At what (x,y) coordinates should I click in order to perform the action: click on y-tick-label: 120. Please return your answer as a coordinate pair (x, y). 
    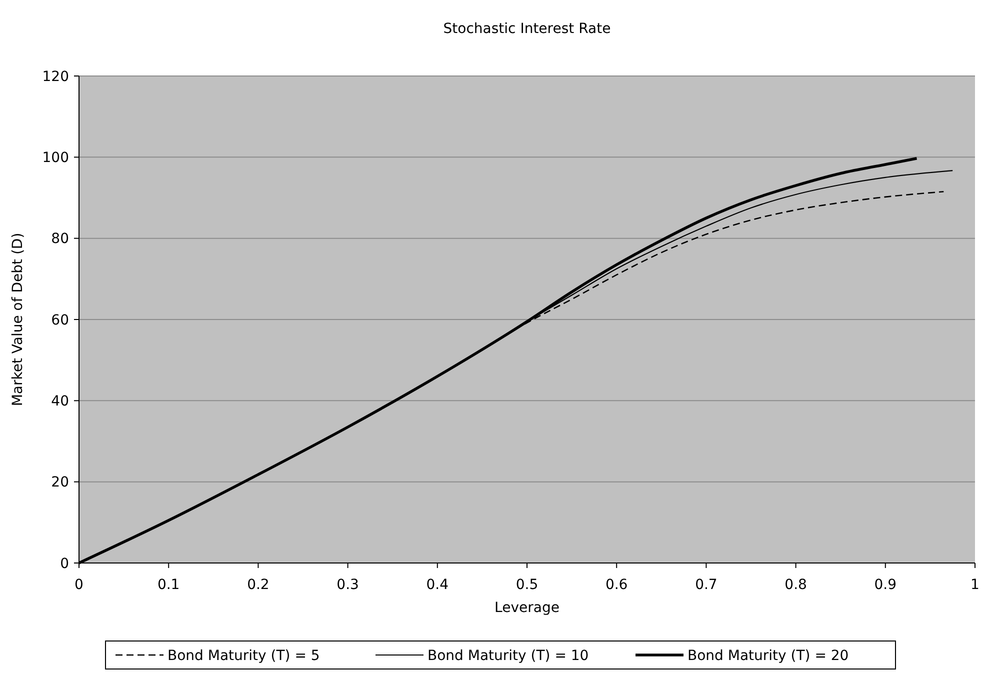
    Looking at the image, I should click on (55, 76).